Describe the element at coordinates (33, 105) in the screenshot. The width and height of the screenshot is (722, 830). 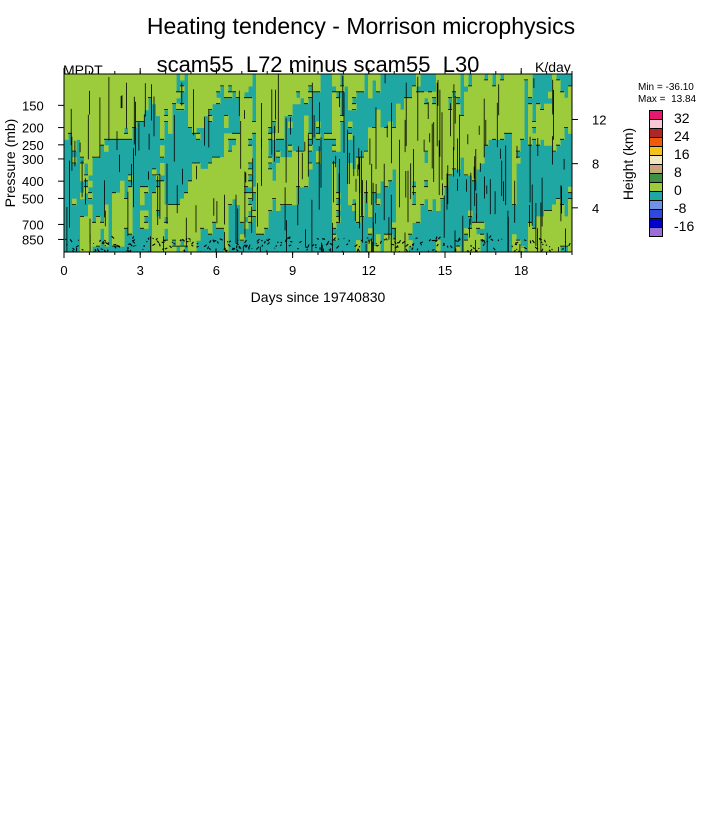
I see `y-tick-label: 150` at that location.